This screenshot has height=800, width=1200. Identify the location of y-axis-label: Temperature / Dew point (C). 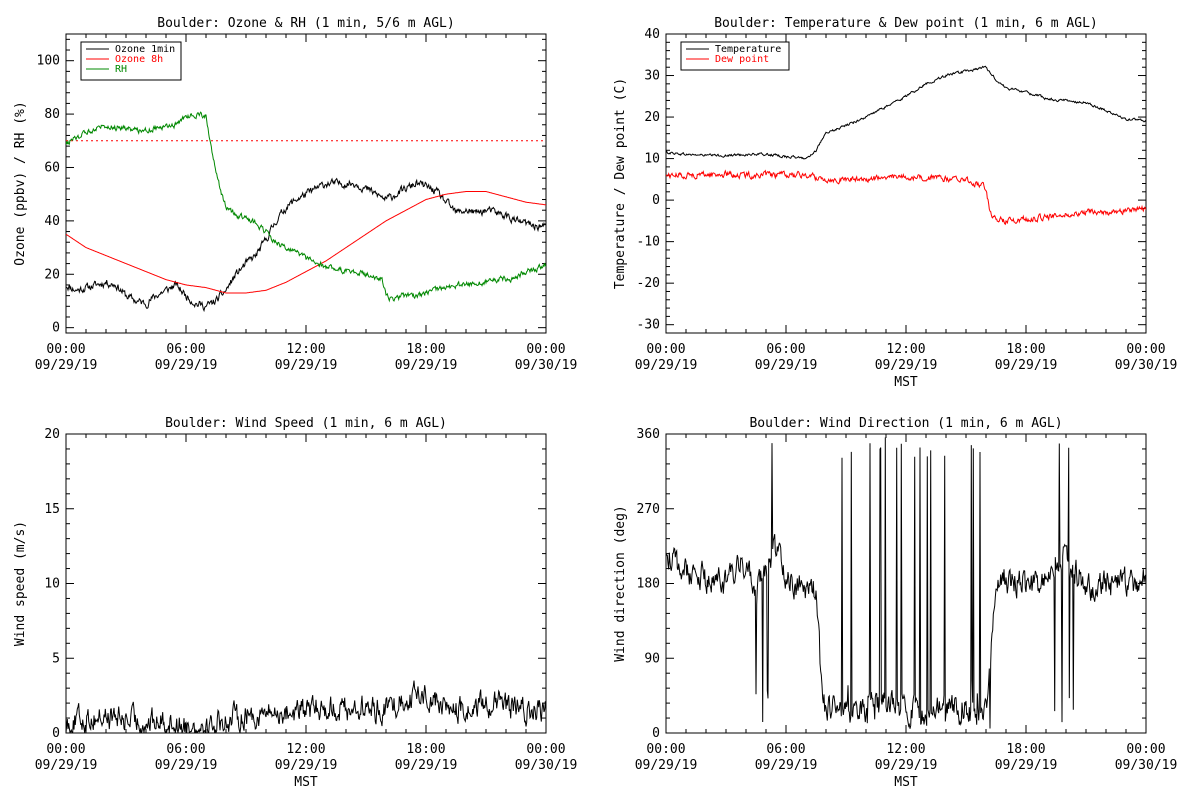
(620, 183).